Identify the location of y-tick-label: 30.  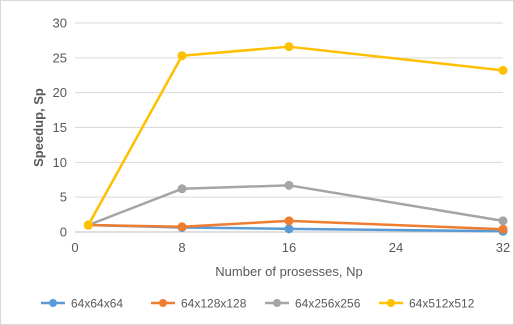
(60, 23).